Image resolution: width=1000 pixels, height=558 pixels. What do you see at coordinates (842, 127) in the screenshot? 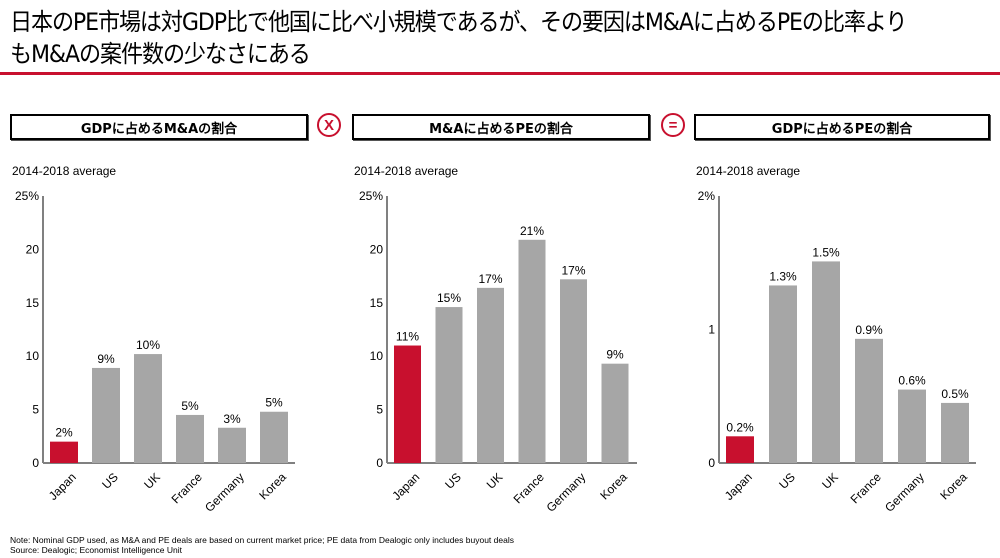
I see `panel-header-pe-to-gdp: GDPに占めるPEの割合` at bounding box center [842, 127].